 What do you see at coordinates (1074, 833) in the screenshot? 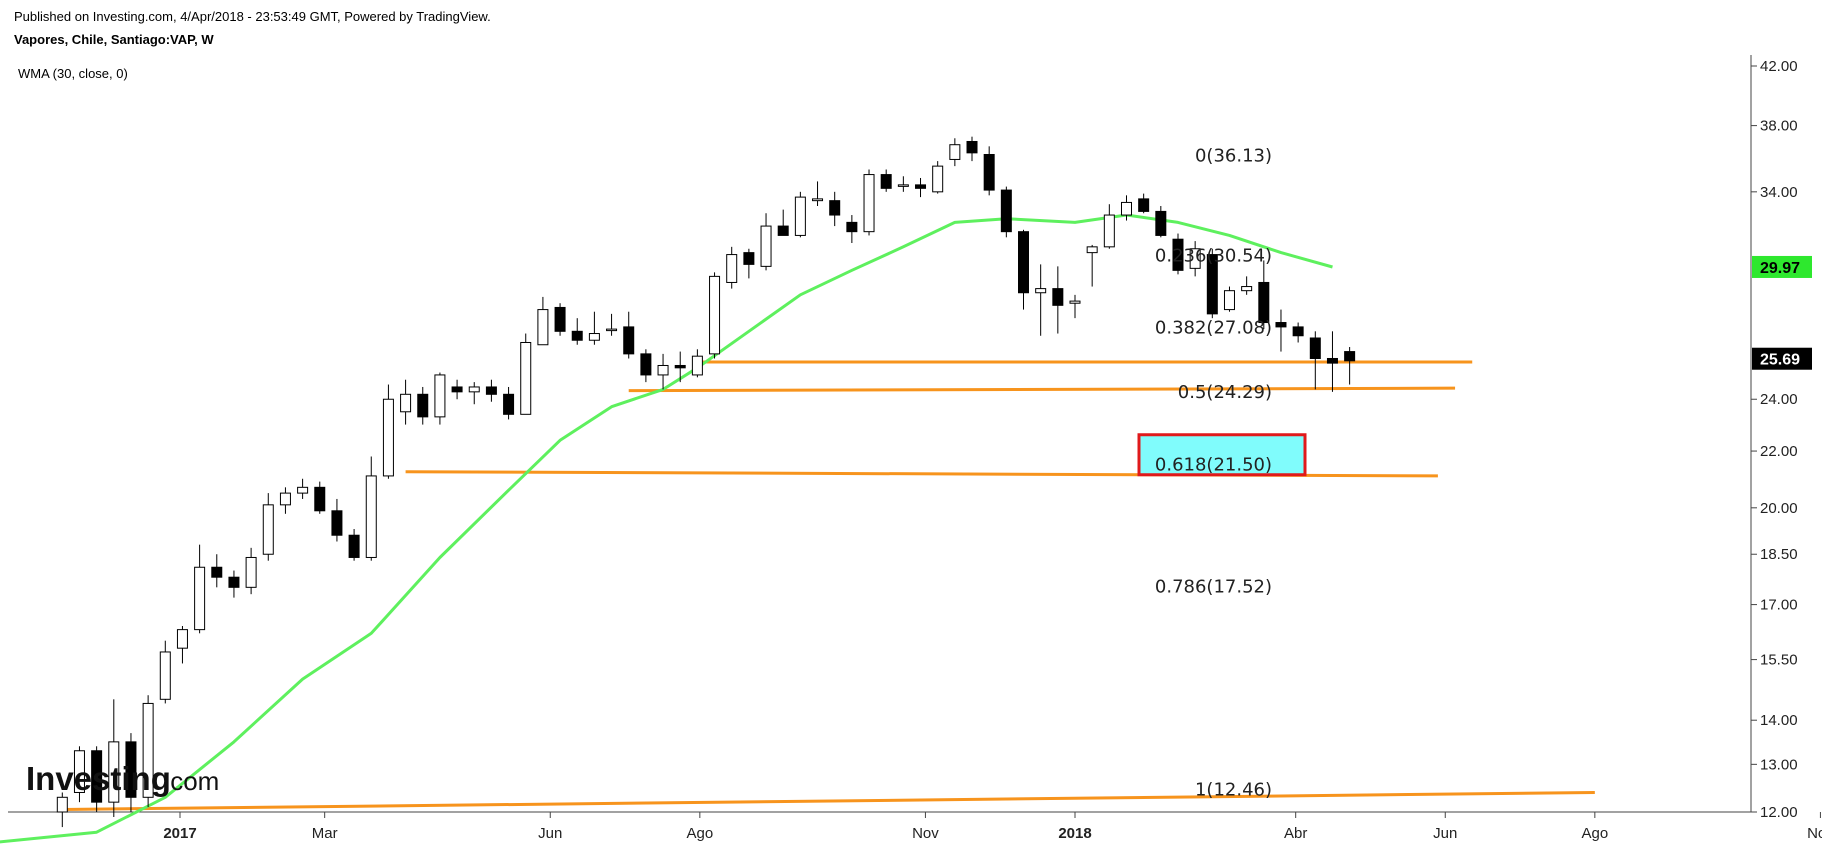
I see `x-tick-label: 2018` at bounding box center [1074, 833].